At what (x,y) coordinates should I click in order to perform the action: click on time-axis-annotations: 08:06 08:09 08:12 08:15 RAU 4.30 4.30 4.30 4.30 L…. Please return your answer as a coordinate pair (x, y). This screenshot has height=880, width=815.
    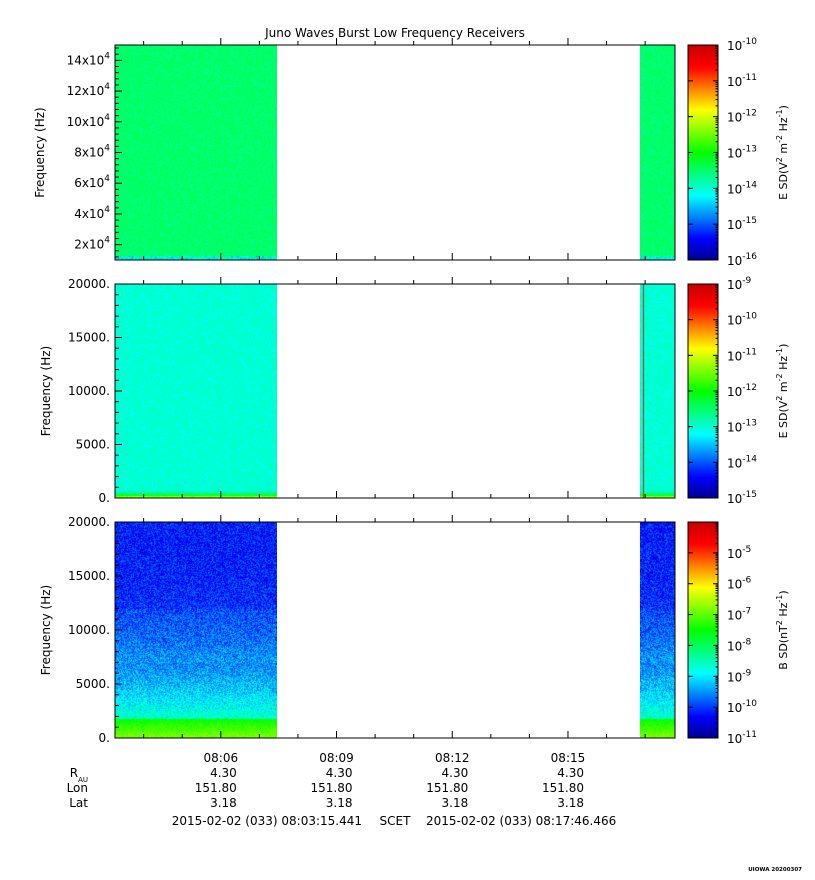
    Looking at the image, I should click on (326, 780).